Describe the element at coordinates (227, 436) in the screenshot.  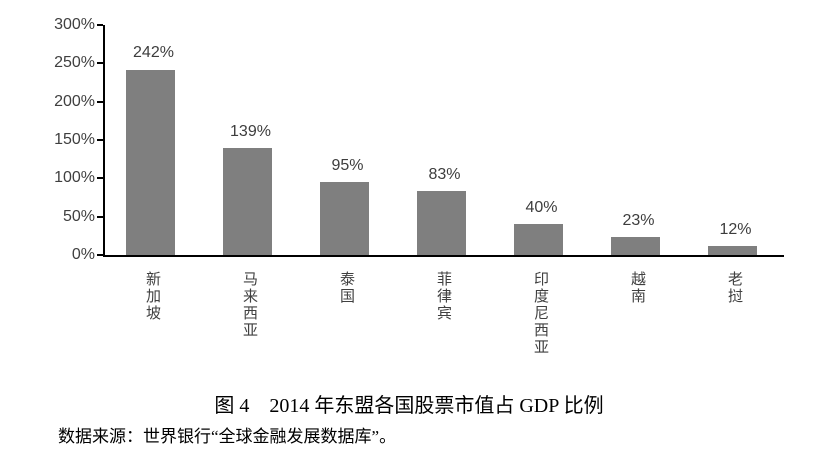
I see `source-note: 数据来源：世界银行“全球金融发展数据库”。` at that location.